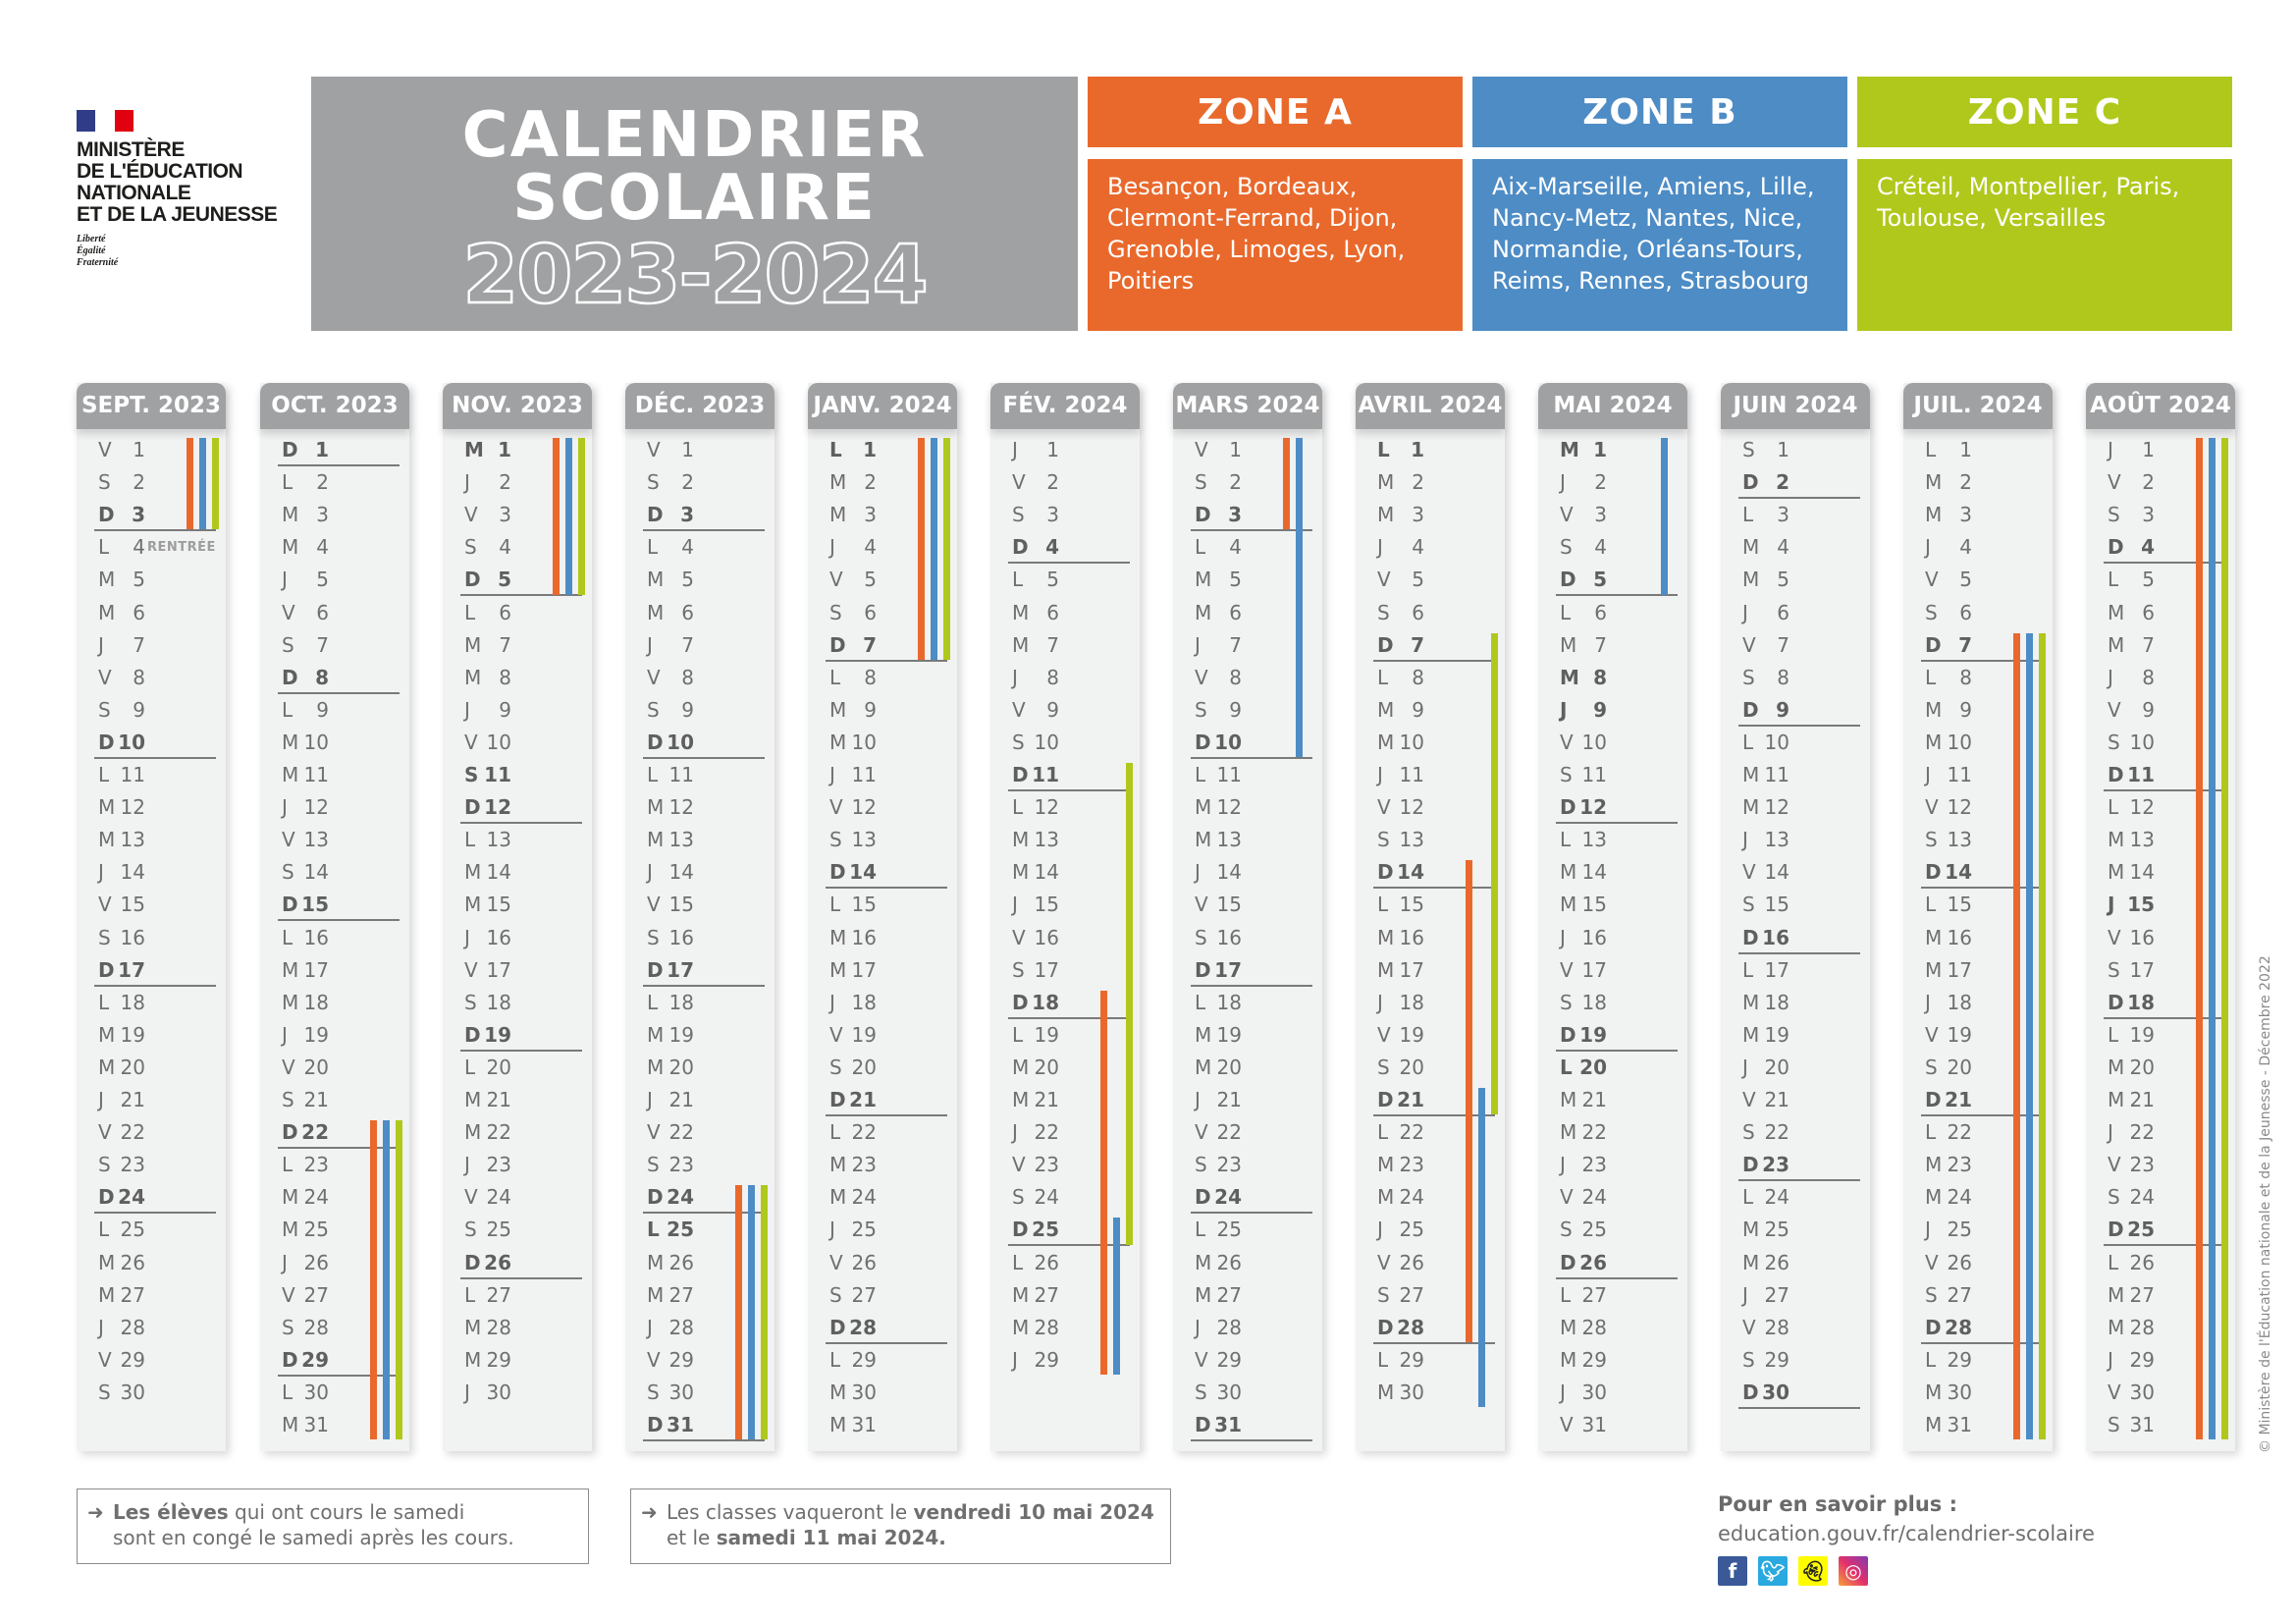 This screenshot has width=2296, height=1624. I want to click on day-number: 24, so click(864, 1197).